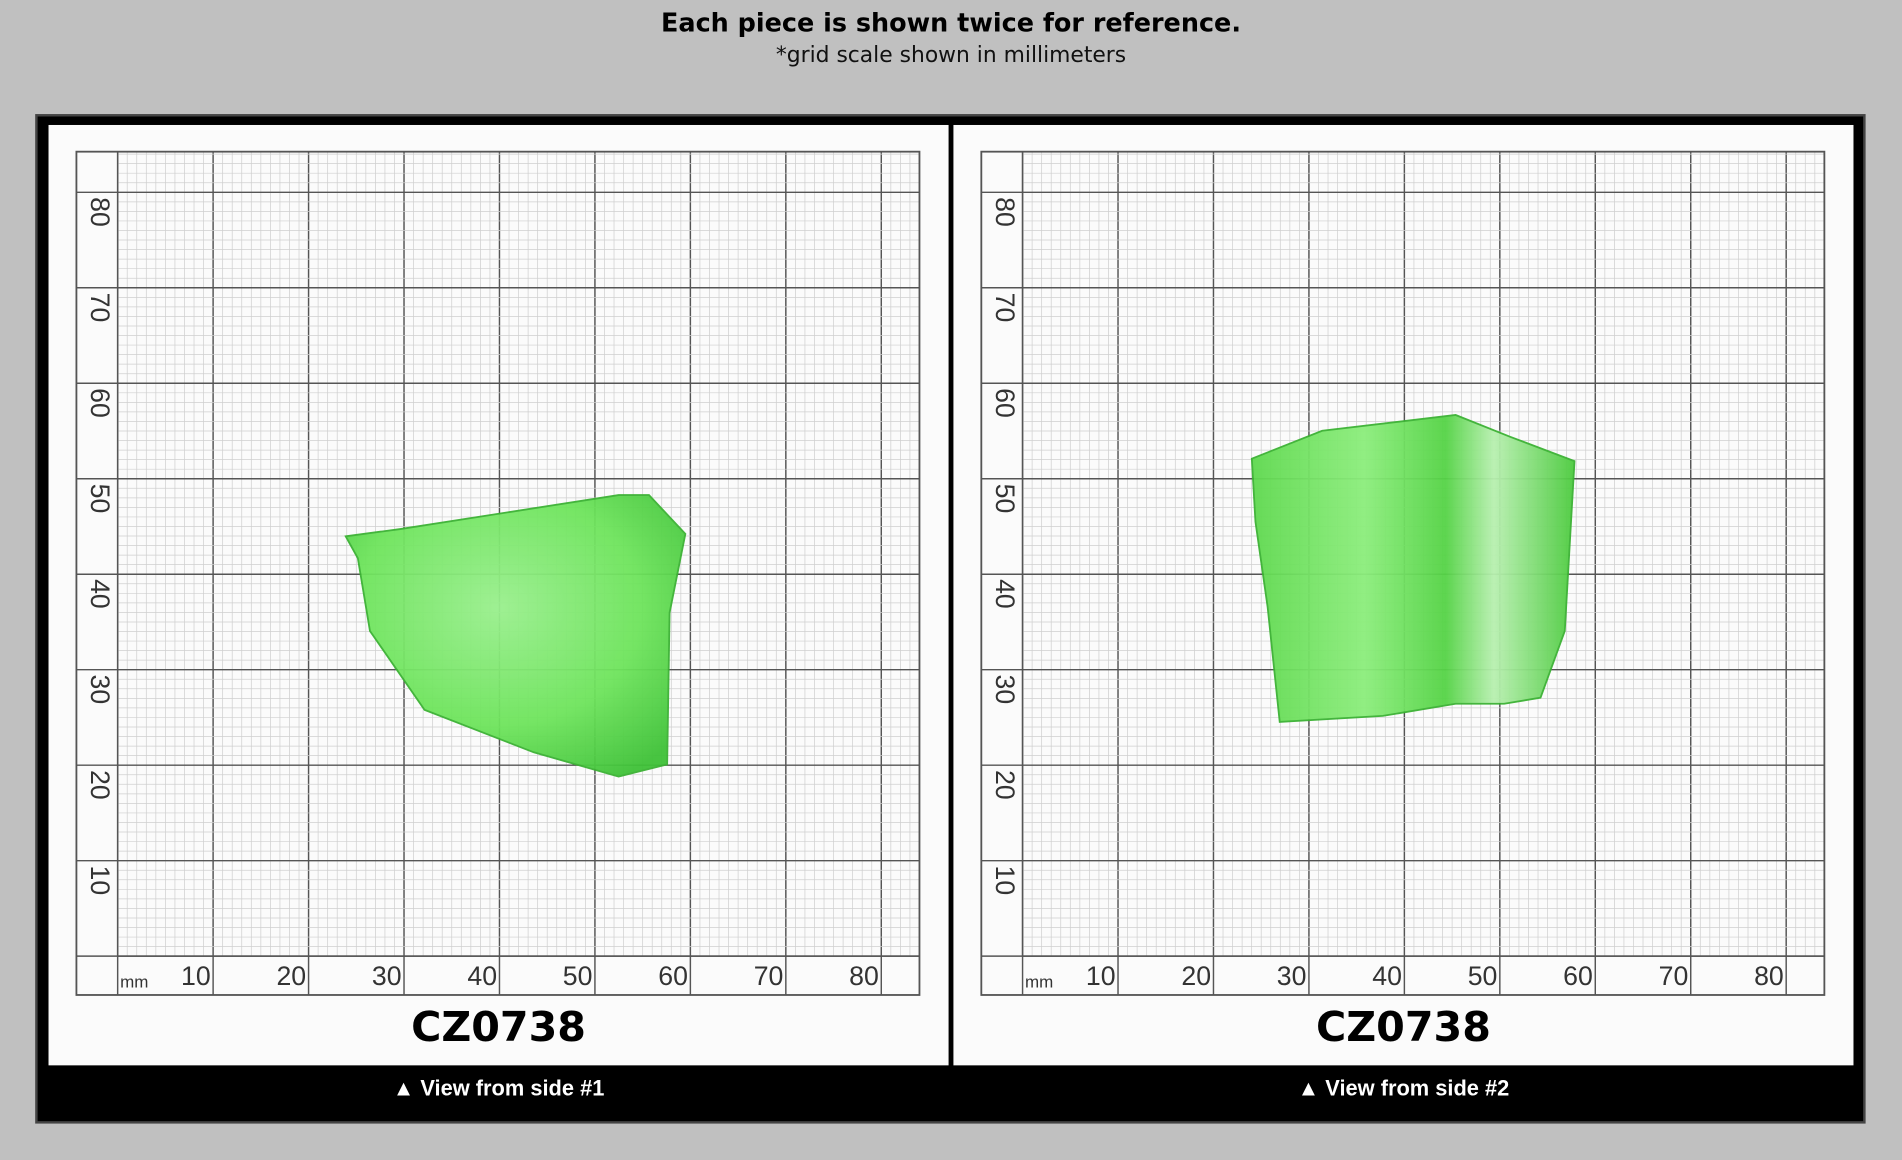 The image size is (1902, 1160). I want to click on caption: ▲ View from side #1, so click(499, 1087).